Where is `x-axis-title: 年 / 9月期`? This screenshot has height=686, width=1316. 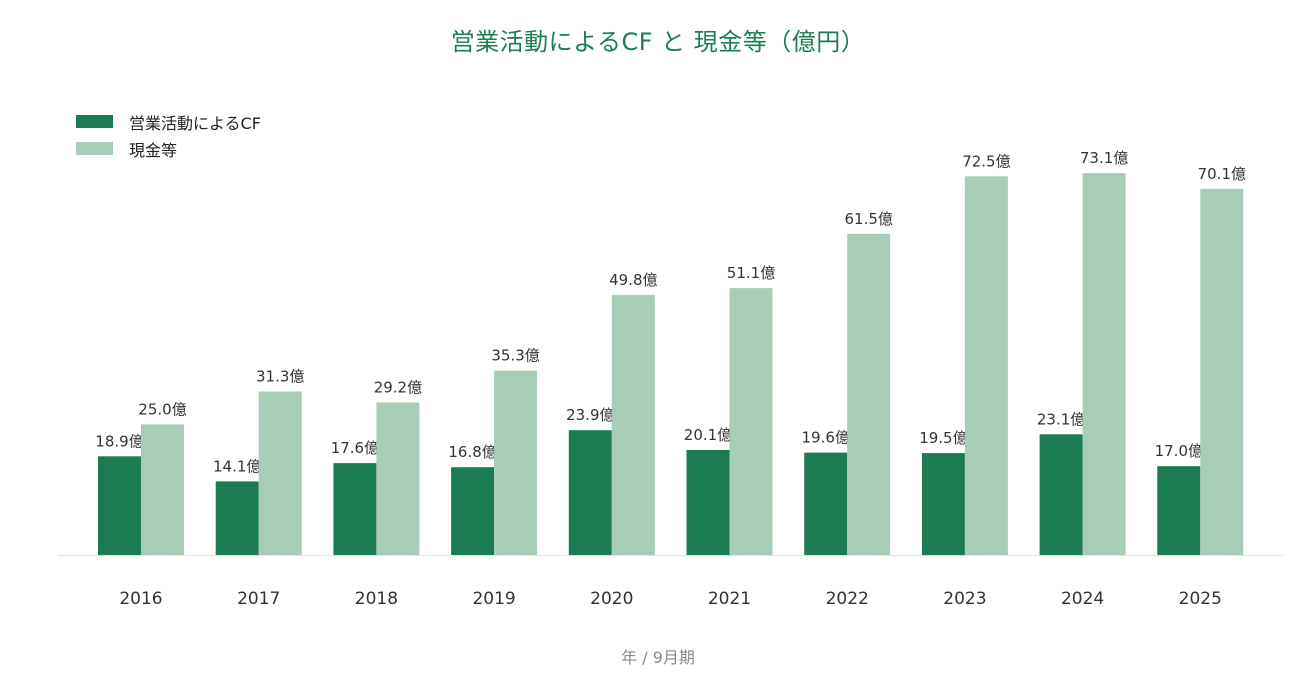
x-axis-title: 年 / 9月期 is located at coordinates (658, 657).